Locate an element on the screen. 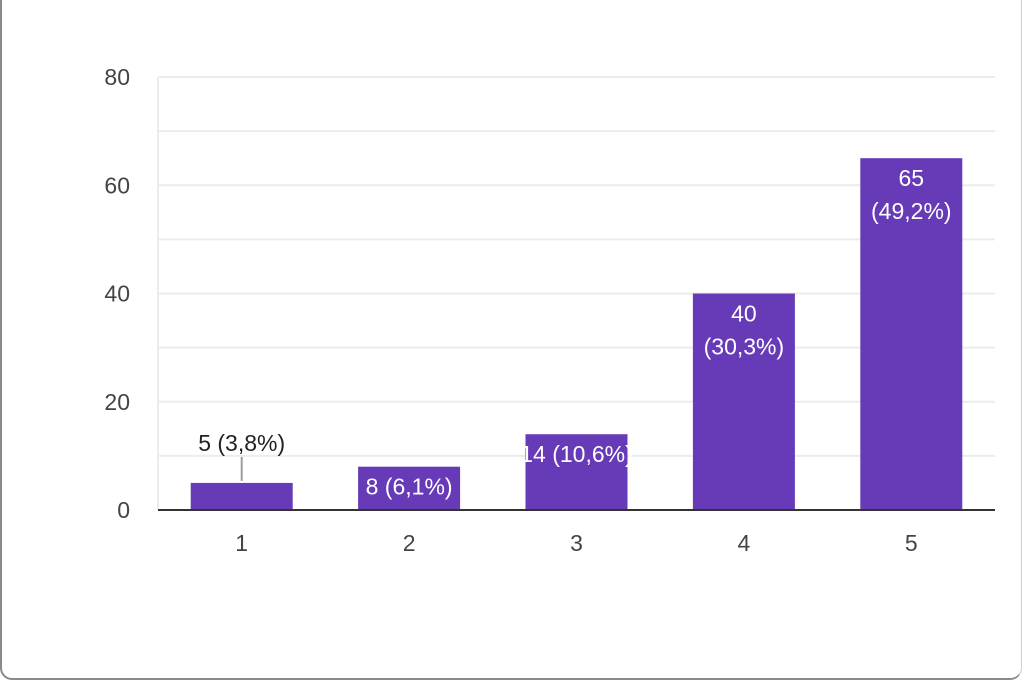 The image size is (1024, 683). data-label-percent: (49,2%) is located at coordinates (911, 211).